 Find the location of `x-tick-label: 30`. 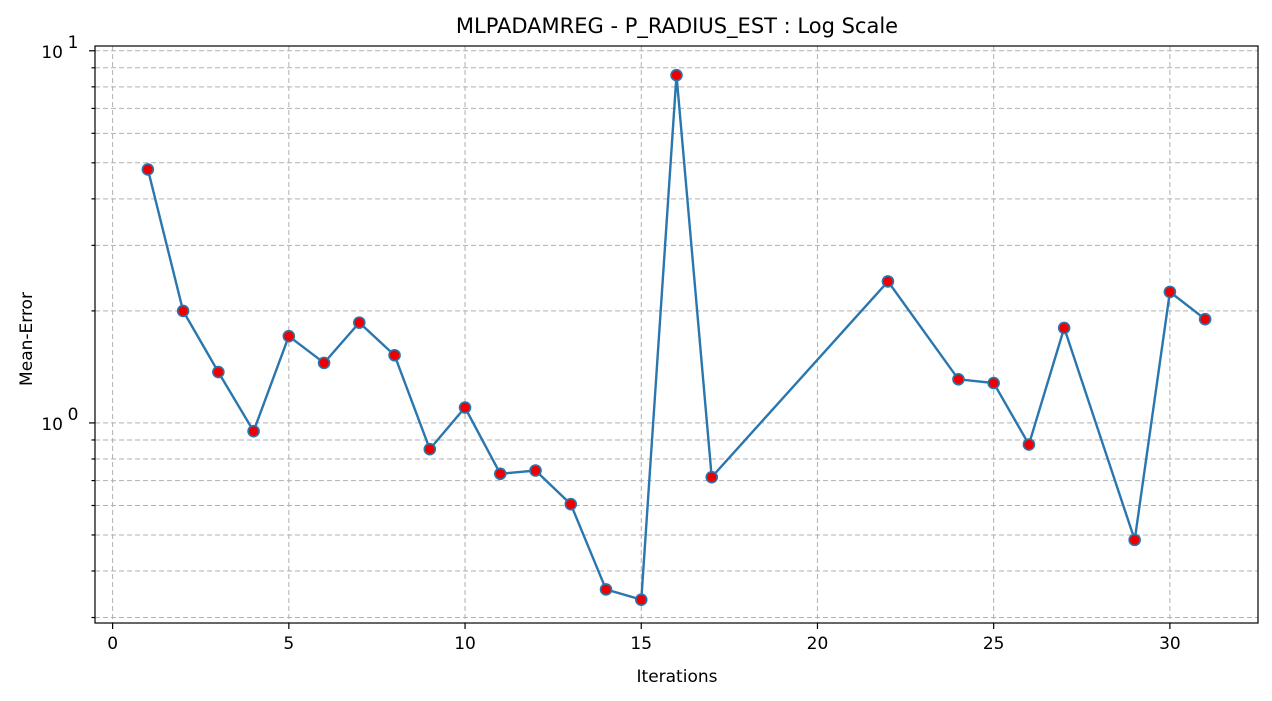

x-tick-label: 30 is located at coordinates (1170, 644).